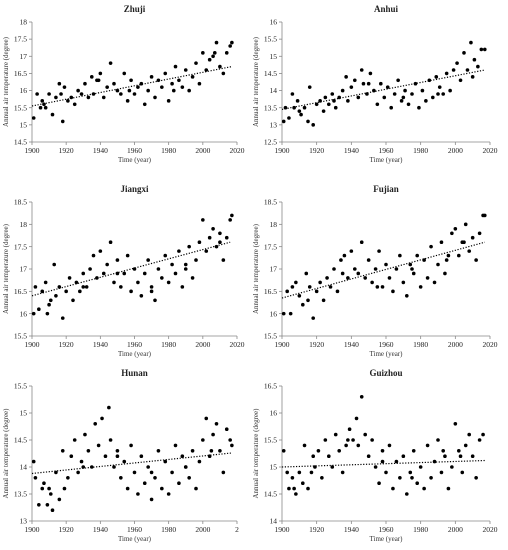 This screenshot has width=508, height=550. I want to click on y-tick-label: 14, so click(274, 90).